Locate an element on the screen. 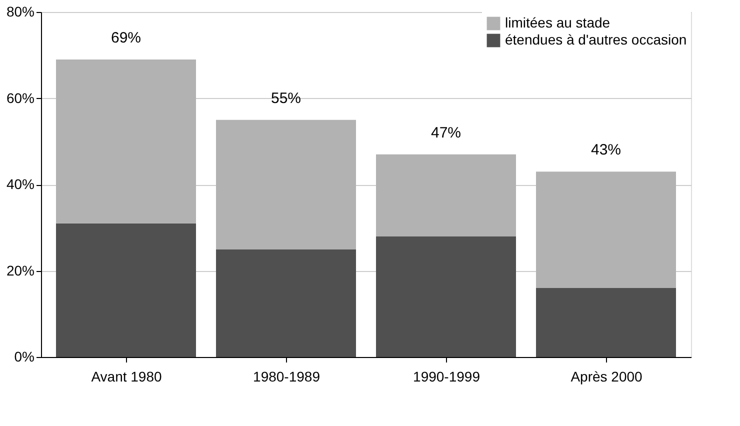 This screenshot has height=426, width=740. x-tick-label: 1990-1999 is located at coordinates (446, 376).